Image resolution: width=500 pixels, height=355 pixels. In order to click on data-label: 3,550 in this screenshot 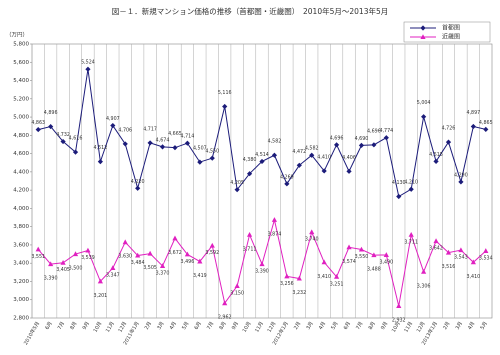, I will do `click(362, 257)`.